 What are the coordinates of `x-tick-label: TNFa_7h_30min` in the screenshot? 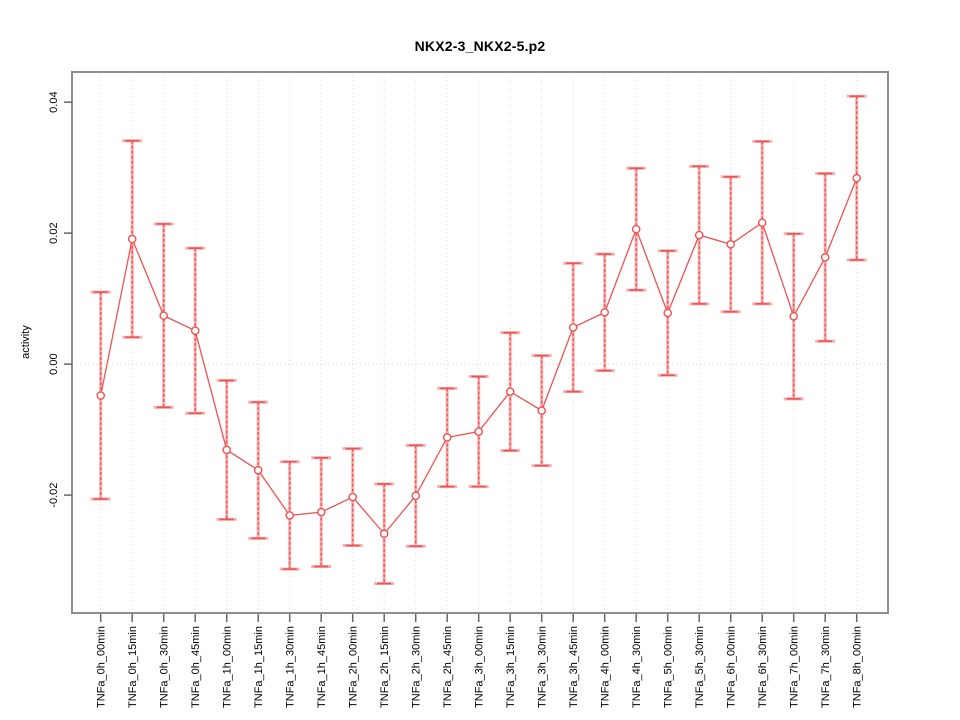 It's located at (826, 667).